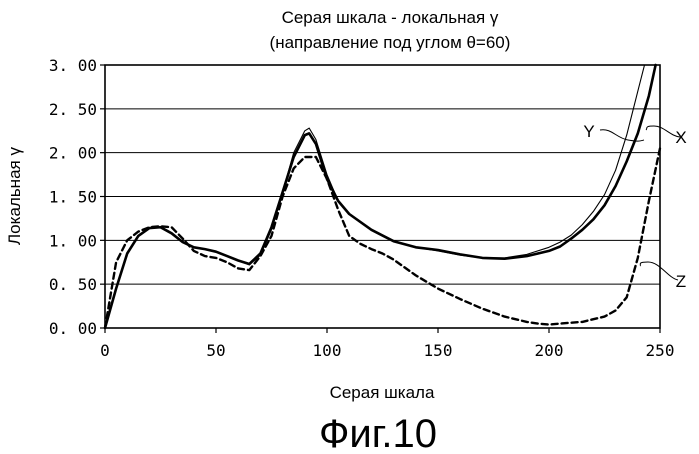  I want to click on x-tick-label: 200, so click(549, 350).